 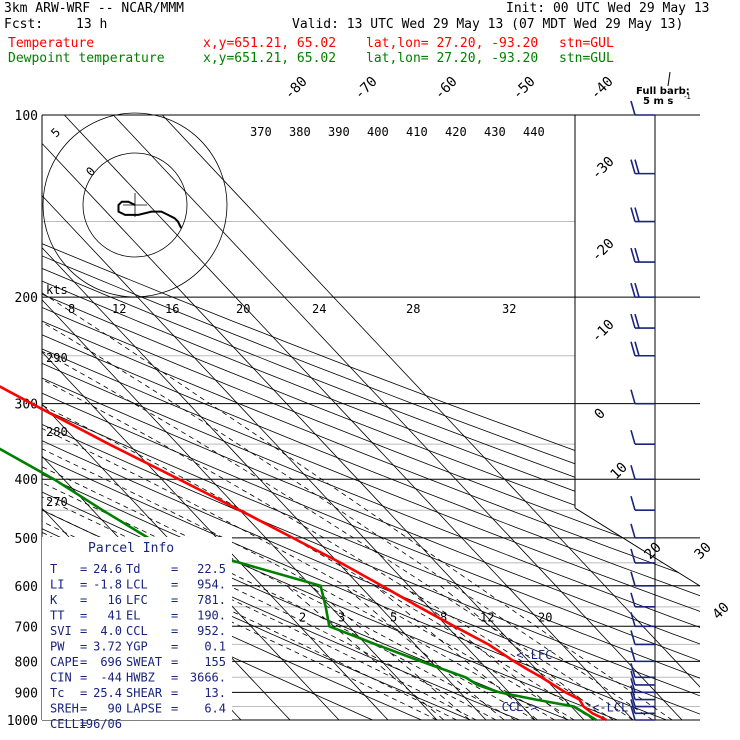 What do you see at coordinates (534, 132) in the screenshot?
I see `theta-label: 440` at bounding box center [534, 132].